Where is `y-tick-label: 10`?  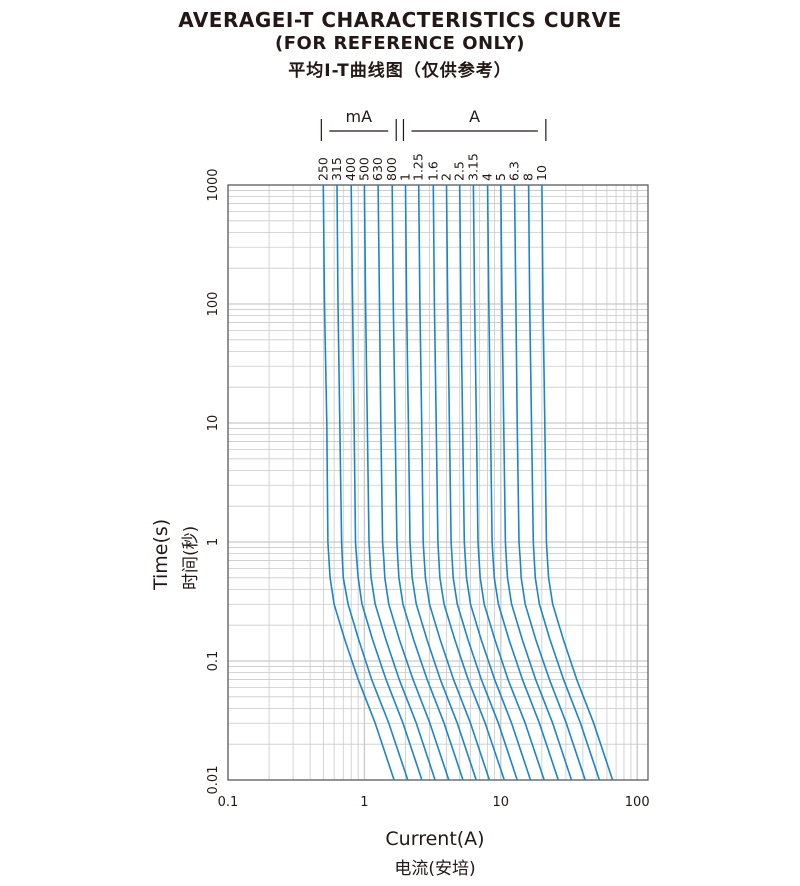 y-tick-label: 10 is located at coordinates (213, 423).